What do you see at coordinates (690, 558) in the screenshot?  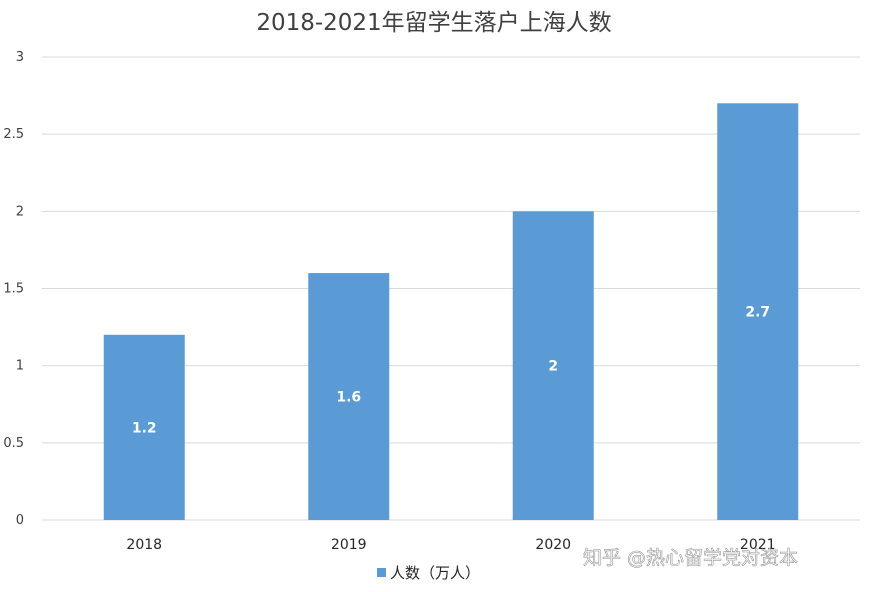 I see `watermark: 知乎 @热心留学党对资本` at bounding box center [690, 558].